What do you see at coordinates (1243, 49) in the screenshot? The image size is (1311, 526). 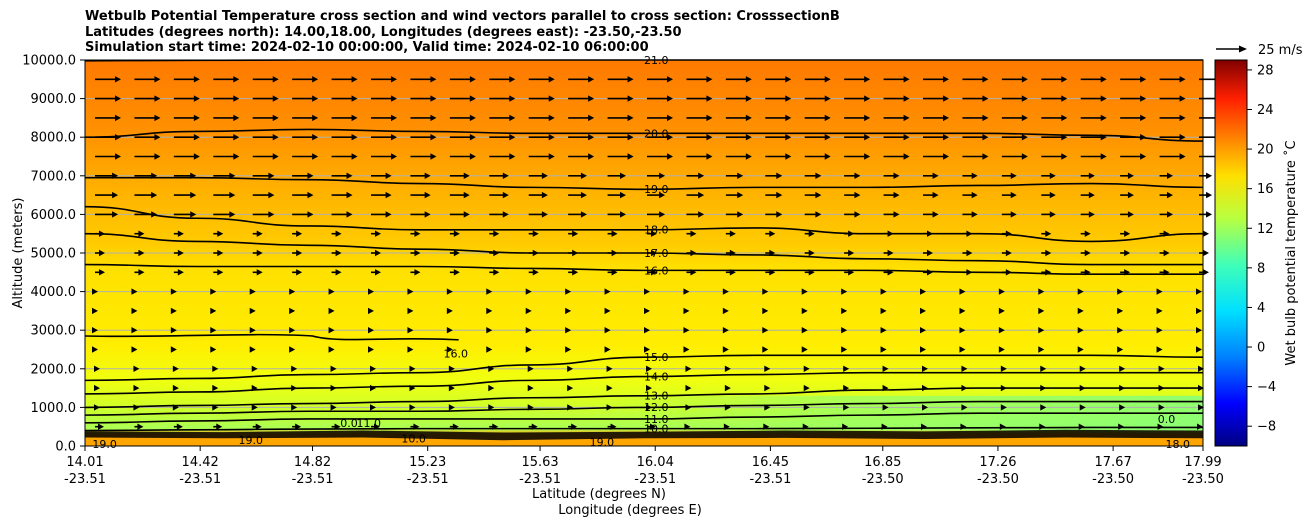 I see `quiver-key-head` at bounding box center [1243, 49].